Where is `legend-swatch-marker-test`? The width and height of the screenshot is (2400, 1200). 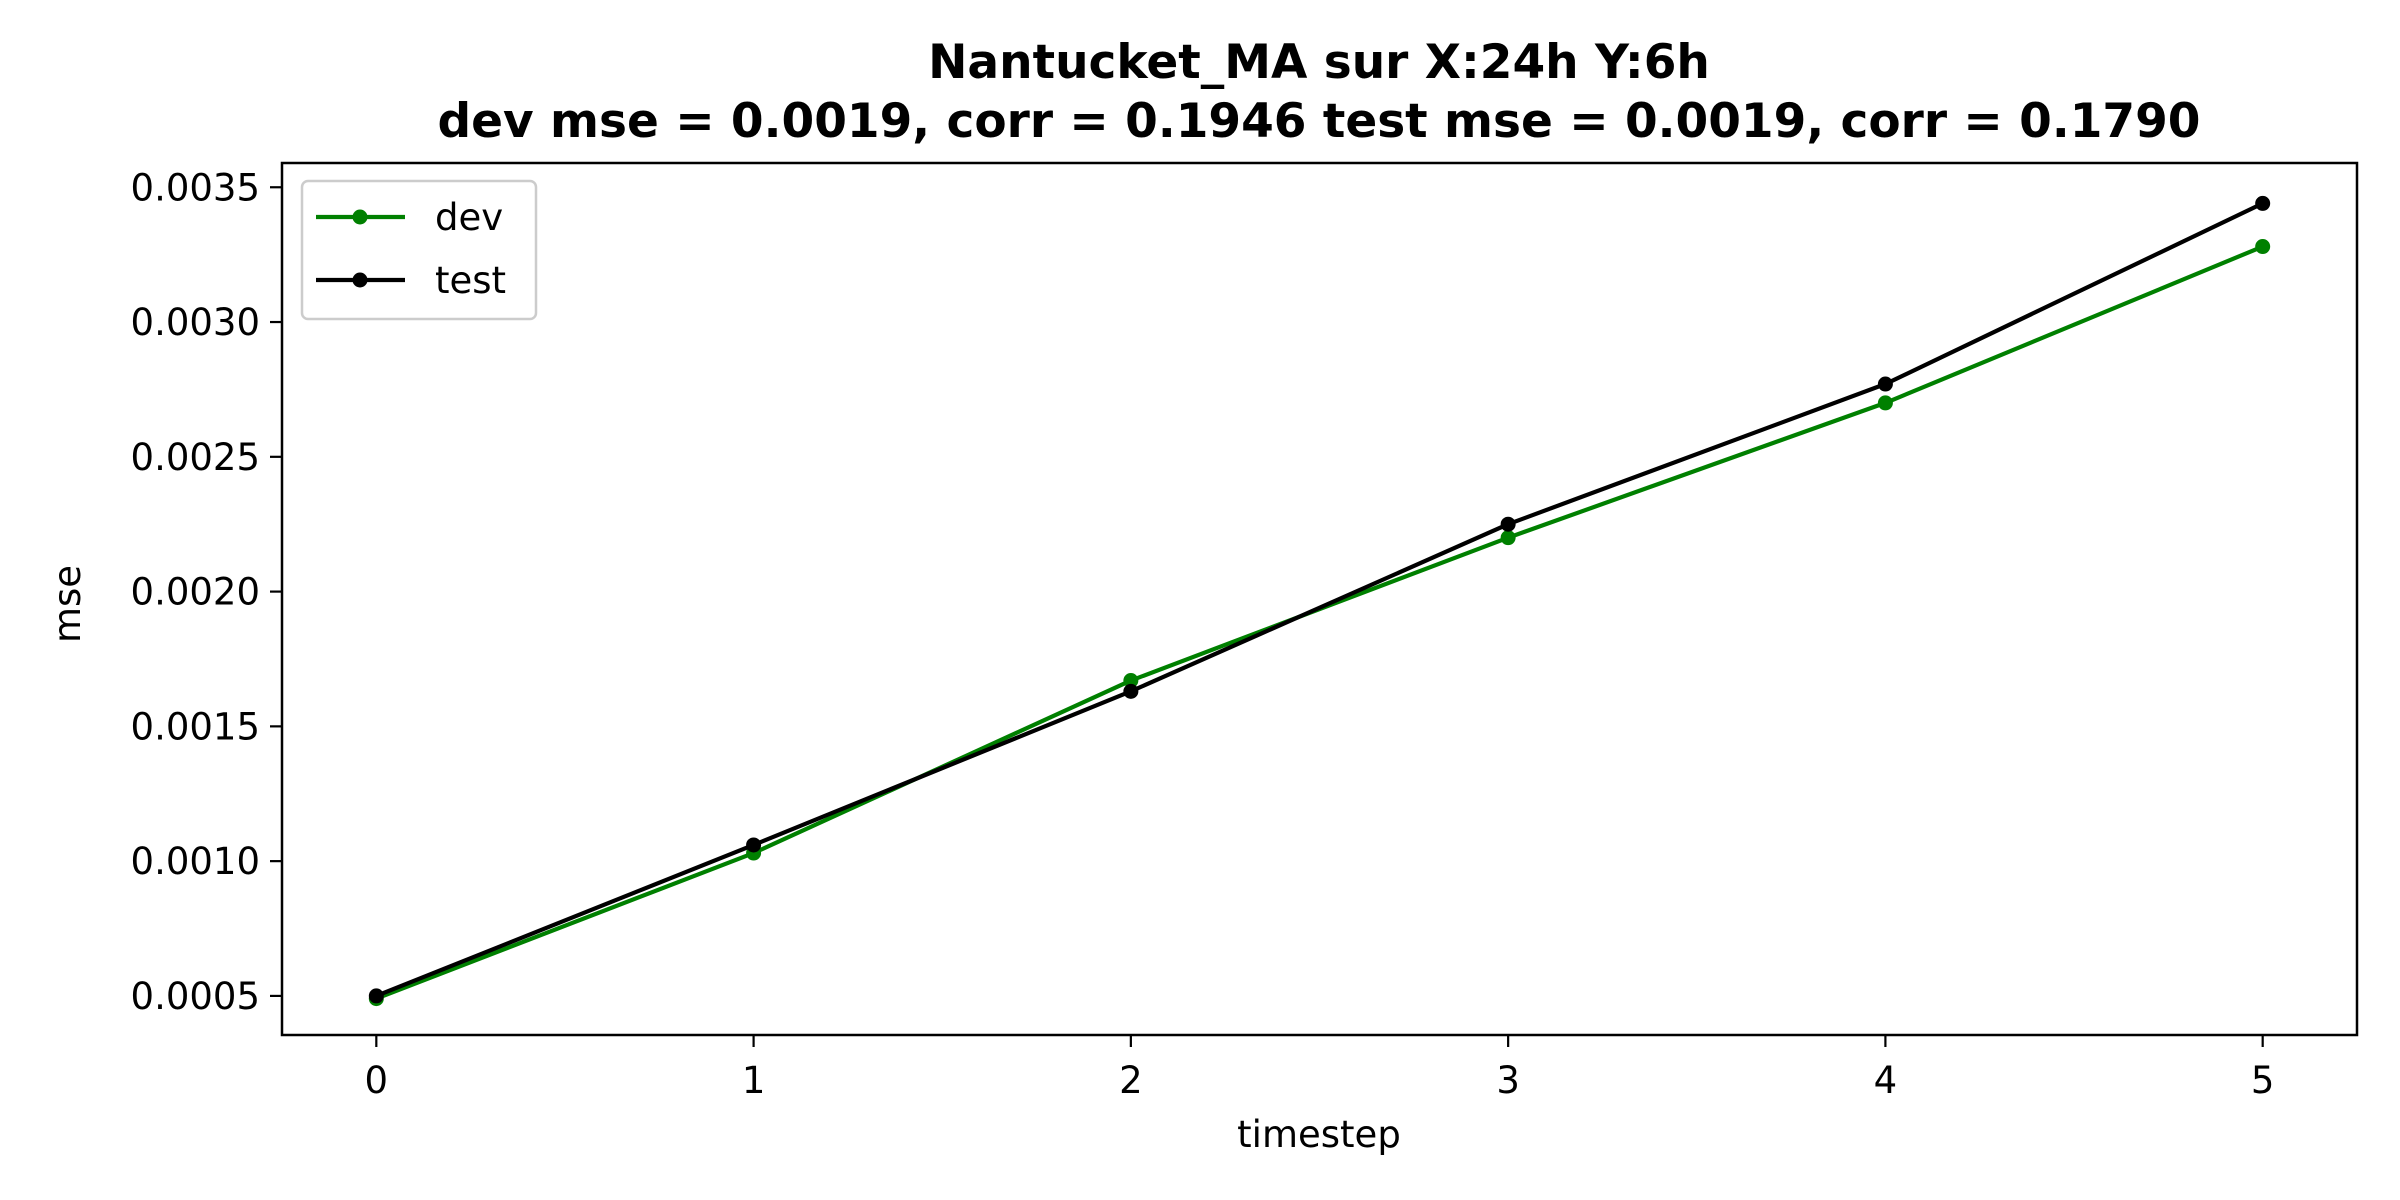 legend-swatch-marker-test is located at coordinates (360, 280).